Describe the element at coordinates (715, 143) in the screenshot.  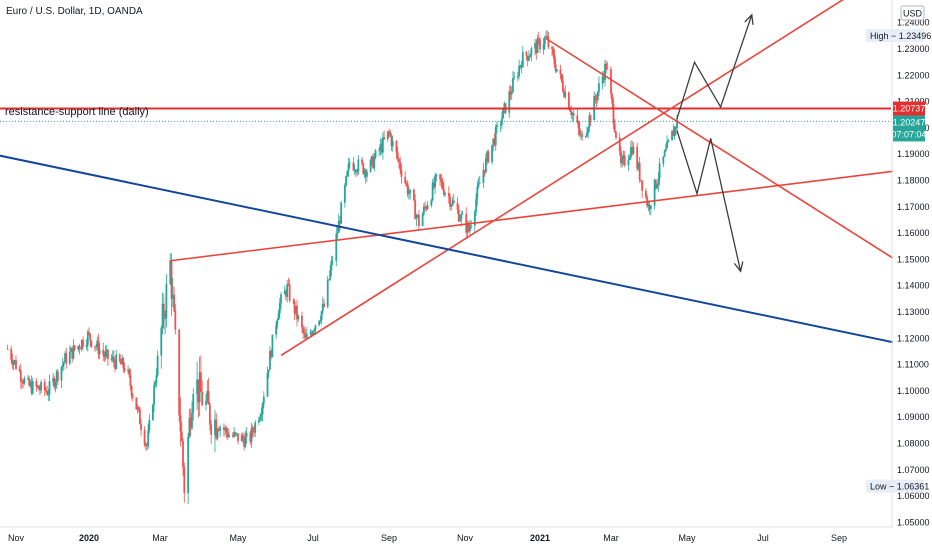
I see `projections-layer` at that location.